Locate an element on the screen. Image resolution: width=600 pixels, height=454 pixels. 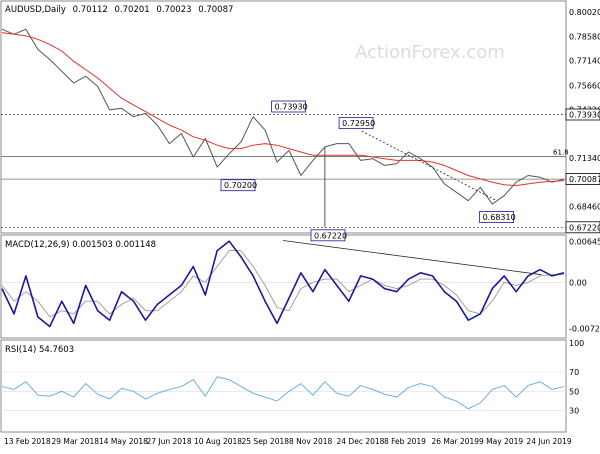
ohlc-high: 0.70201 is located at coordinates (132, 10).